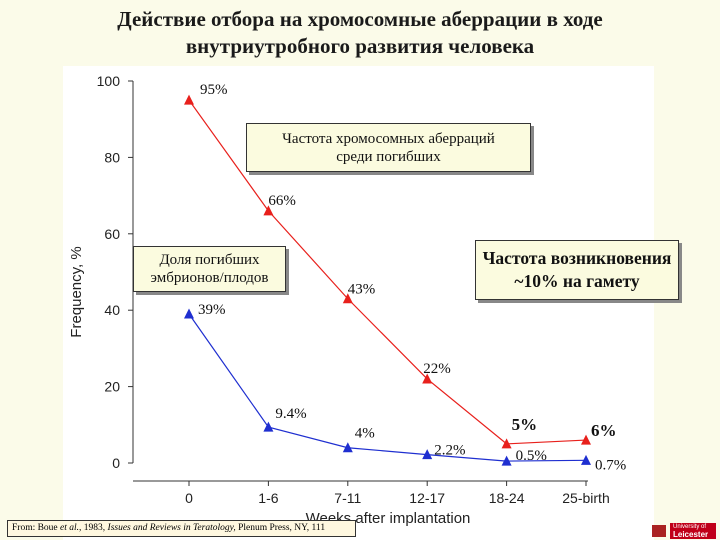  What do you see at coordinates (585, 498) in the screenshot?
I see `x-tick-label: 25-birth` at bounding box center [585, 498].